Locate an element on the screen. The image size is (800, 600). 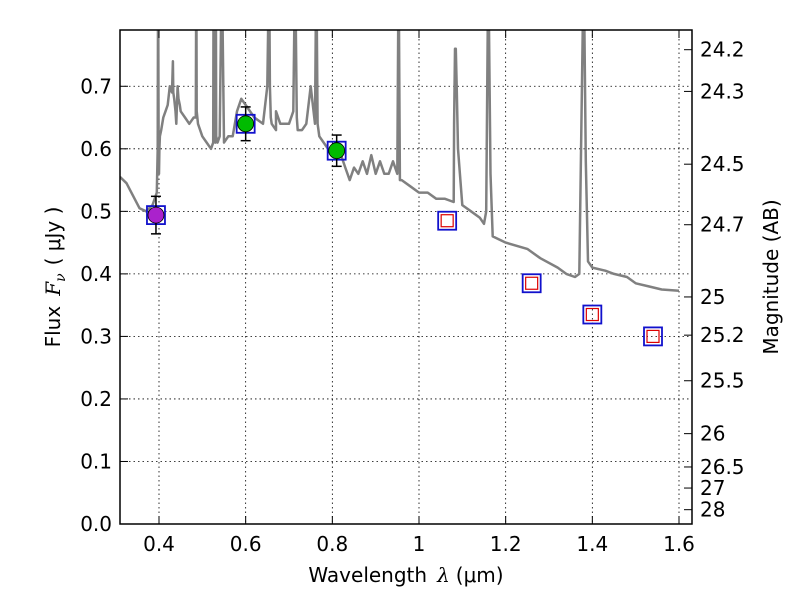
magnitude-tick-label: 25.2 is located at coordinates (722, 335).